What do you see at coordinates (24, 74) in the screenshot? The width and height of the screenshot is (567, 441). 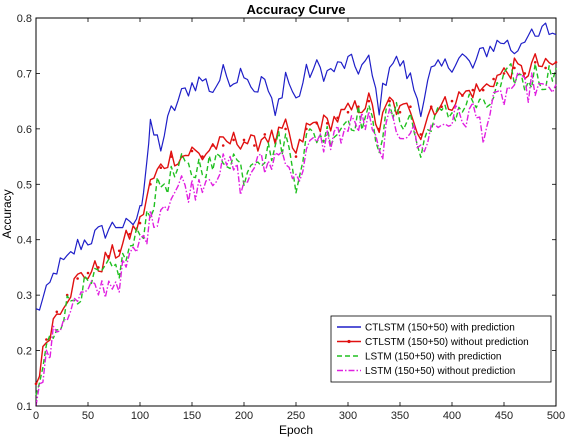 I see `y-tick-label: 0.7` at bounding box center [24, 74].